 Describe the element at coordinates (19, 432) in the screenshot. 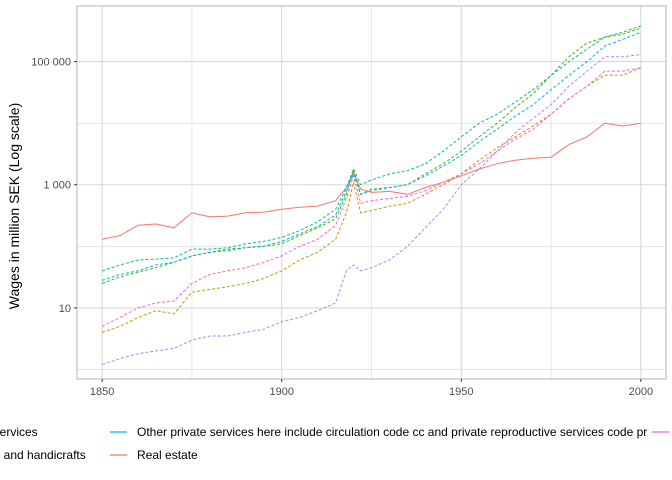

I see `legend-label: t services` at that location.